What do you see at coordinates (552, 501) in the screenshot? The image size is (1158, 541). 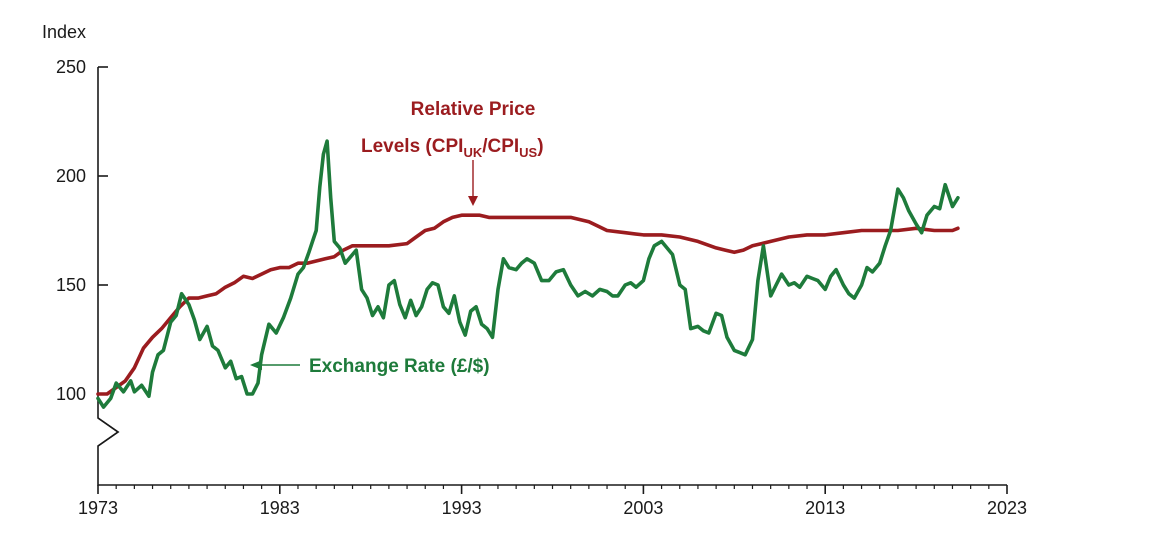 I see `x-axis-ticks: 1973 1983 1993 2003 2013 2023` at bounding box center [552, 501].